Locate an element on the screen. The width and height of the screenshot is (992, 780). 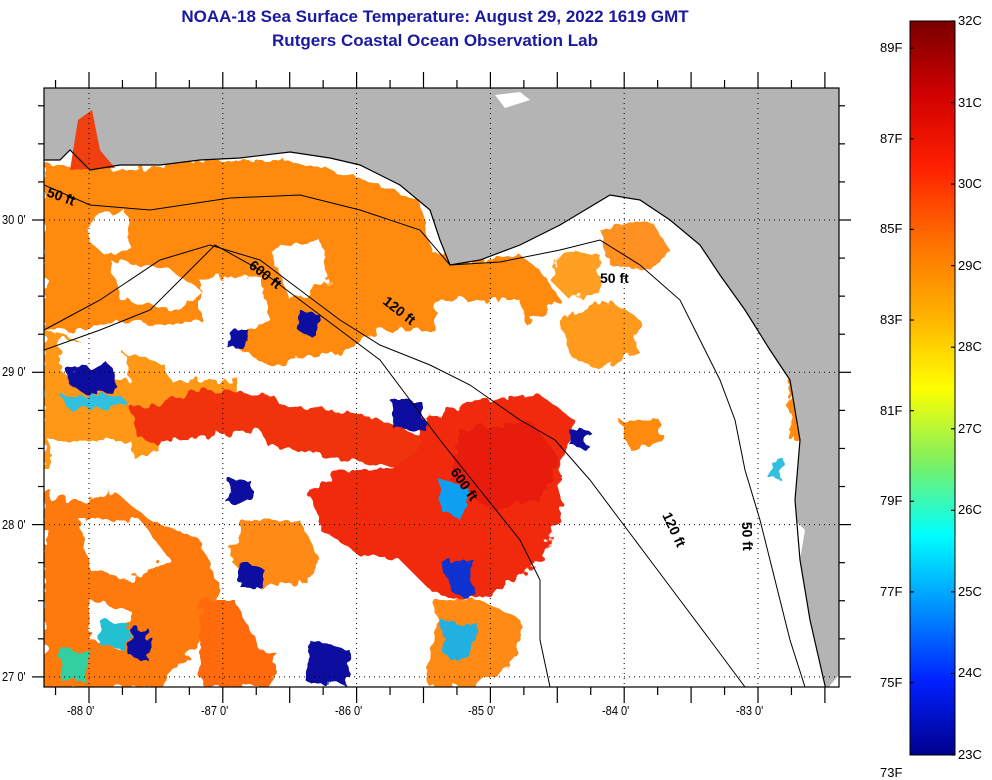
celsius-label: 32C is located at coordinates (970, 20).